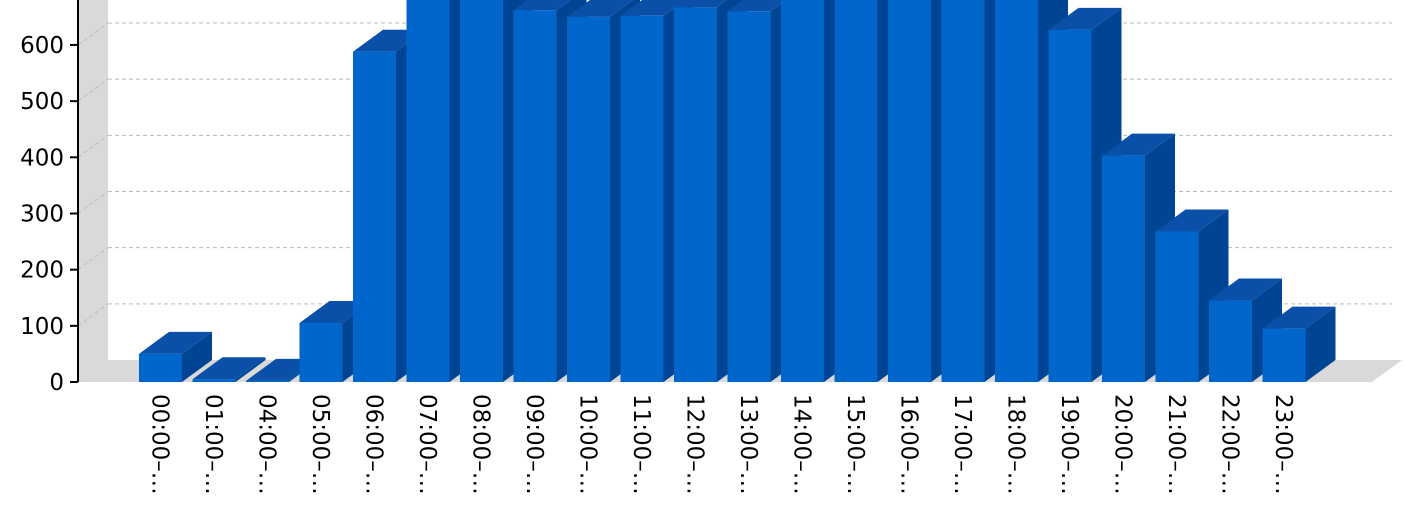 The width and height of the screenshot is (1407, 512). I want to click on y-tick-label: 400, so click(42, 158).